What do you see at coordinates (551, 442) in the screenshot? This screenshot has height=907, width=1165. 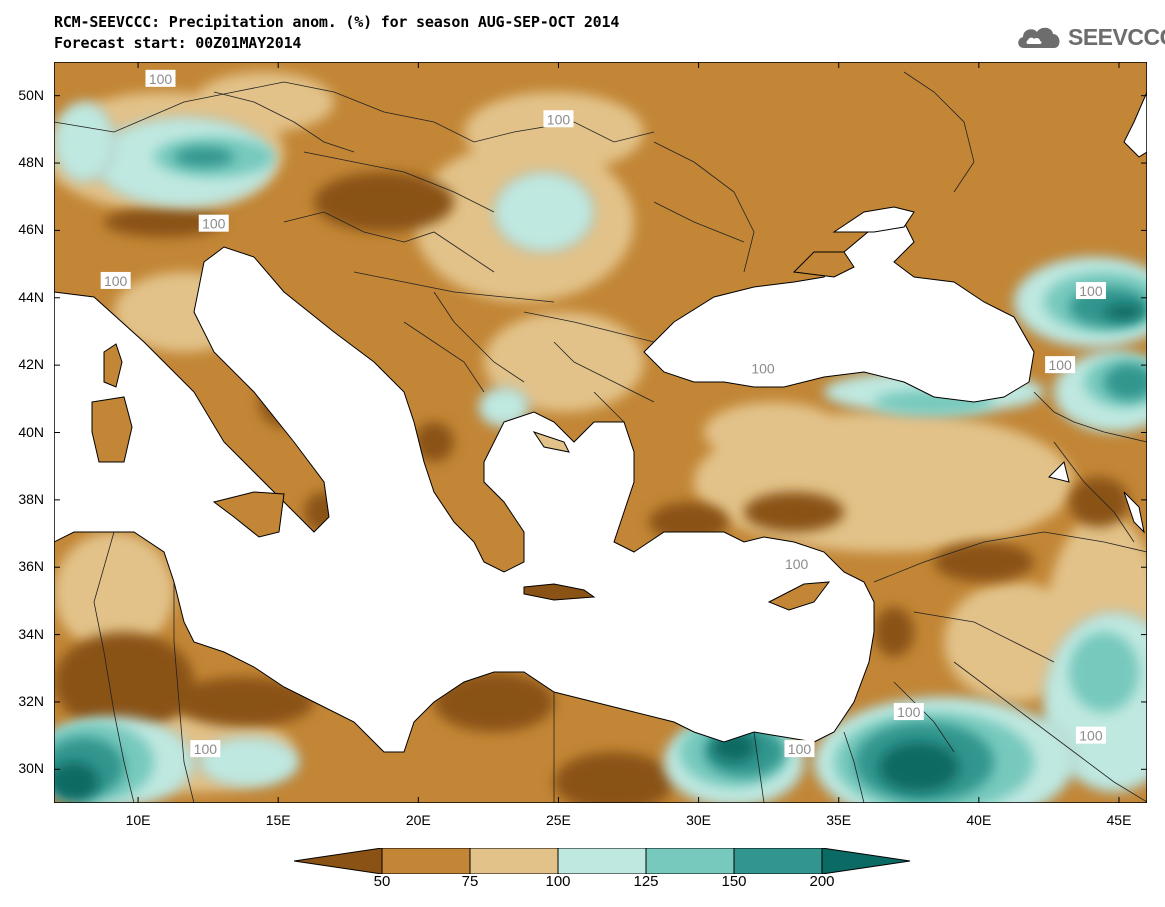 I see `euboea` at bounding box center [551, 442].